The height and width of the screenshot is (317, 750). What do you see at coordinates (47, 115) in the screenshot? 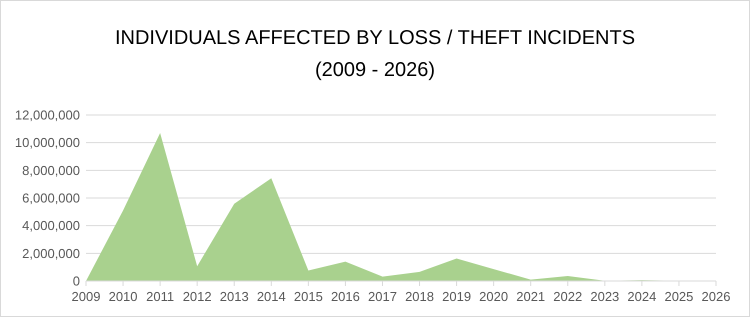
I see `y-tick-label: 12,000,000` at bounding box center [47, 115].